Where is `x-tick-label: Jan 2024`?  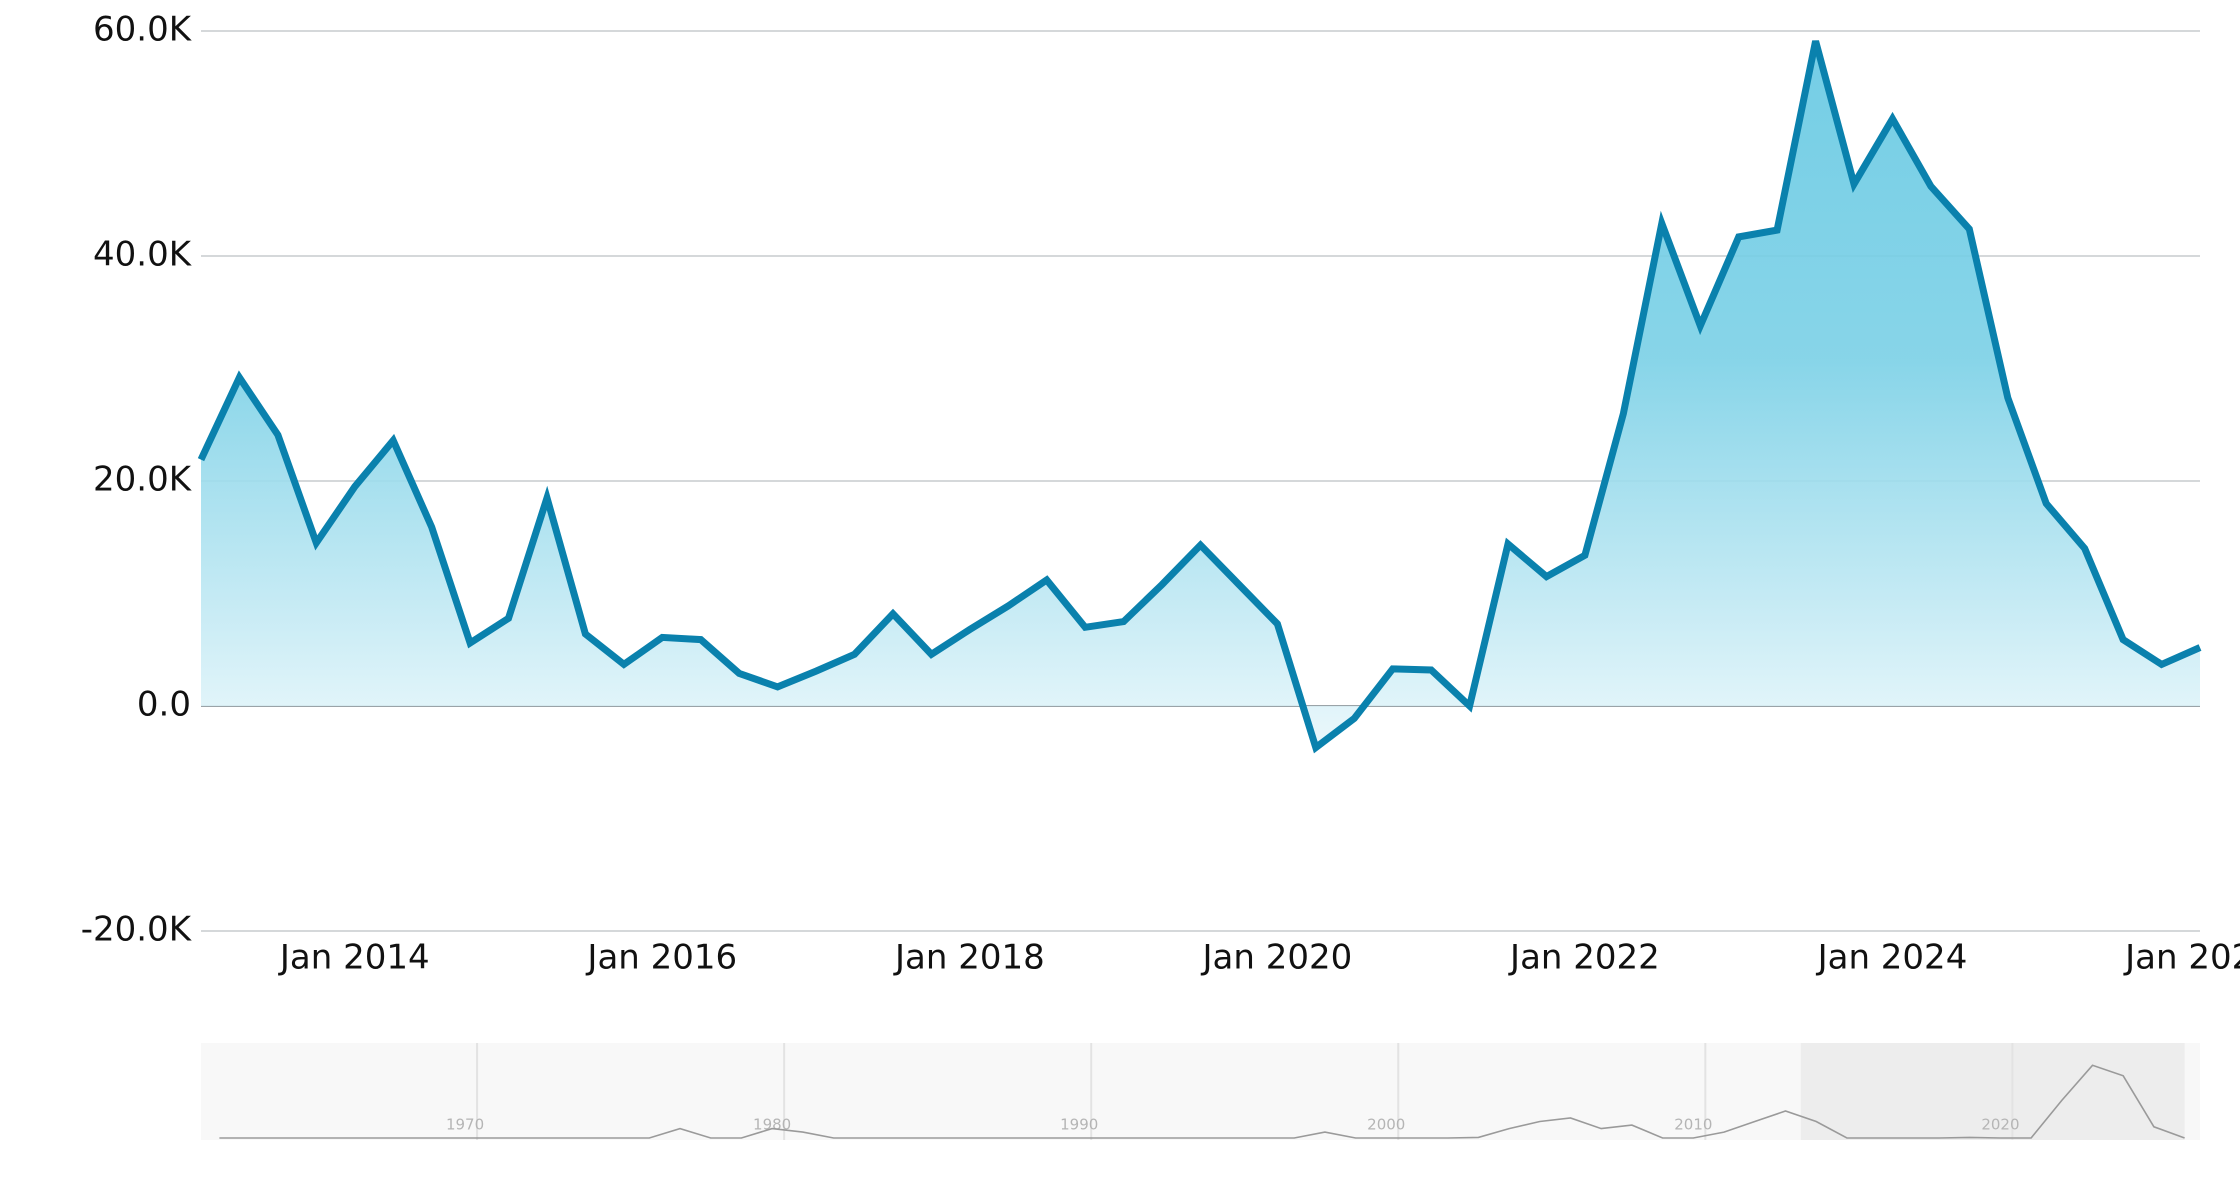
x-tick-label: Jan 2024 is located at coordinates (1892, 958).